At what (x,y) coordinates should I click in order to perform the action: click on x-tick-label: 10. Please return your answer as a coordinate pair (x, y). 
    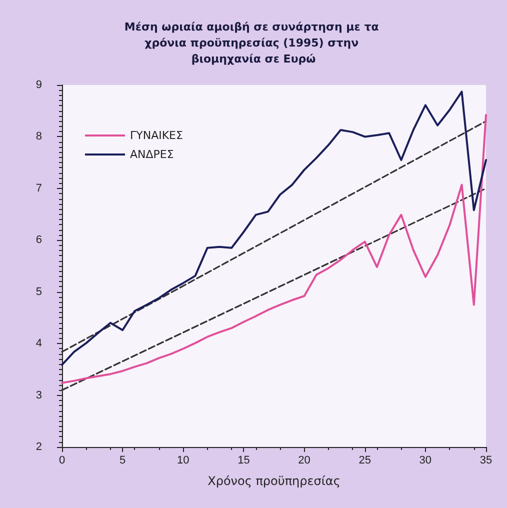
    Looking at the image, I should click on (183, 460).